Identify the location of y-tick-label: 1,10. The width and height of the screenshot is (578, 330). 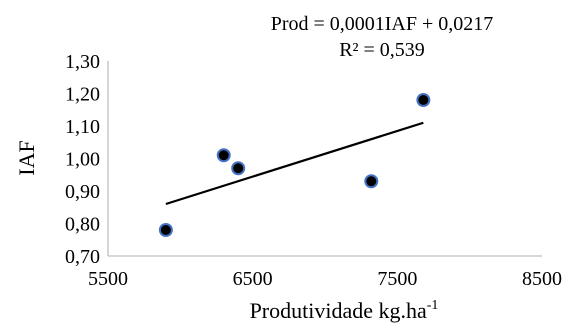
(82, 127).